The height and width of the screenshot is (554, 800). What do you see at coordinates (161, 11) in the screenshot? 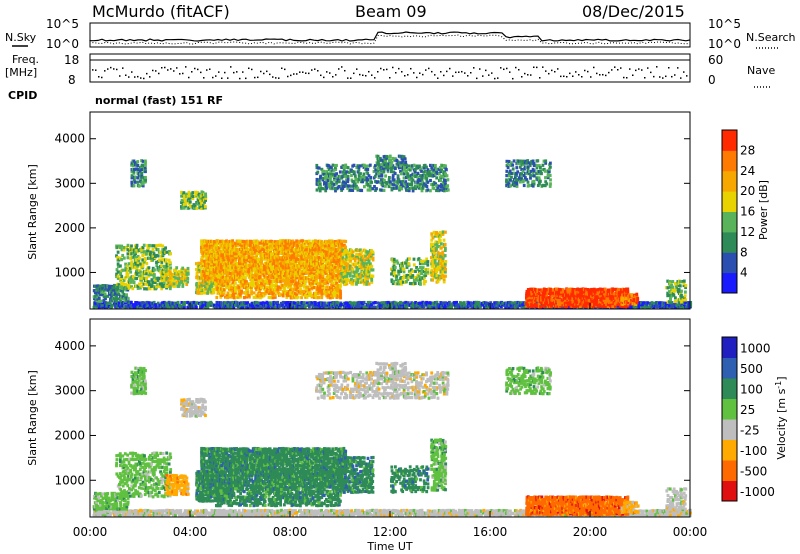
I see `station-title: McMurdo (fitACF)` at bounding box center [161, 11].